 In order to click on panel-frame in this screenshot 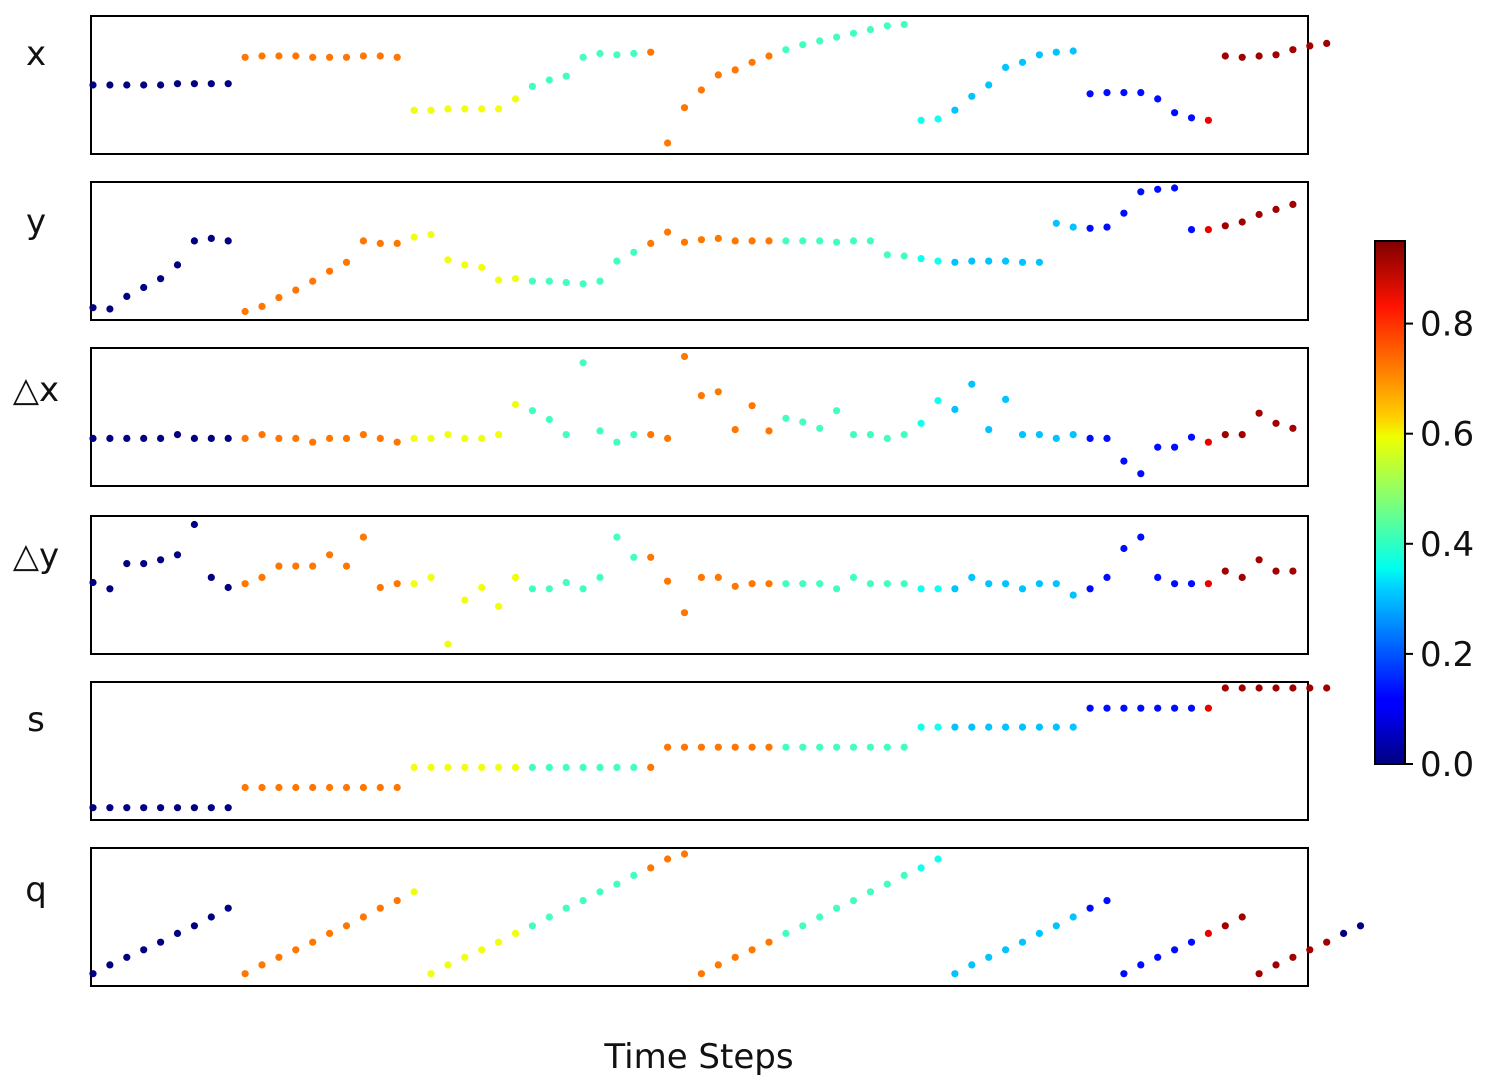, I will do `click(699, 751)`.